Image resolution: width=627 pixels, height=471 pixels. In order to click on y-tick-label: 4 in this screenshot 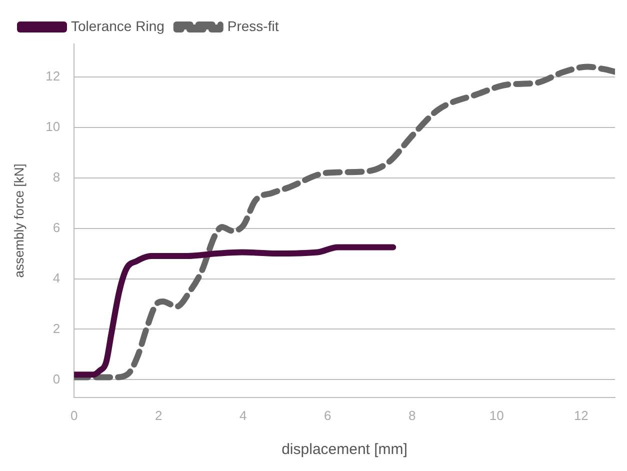, I will do `click(56, 278)`.